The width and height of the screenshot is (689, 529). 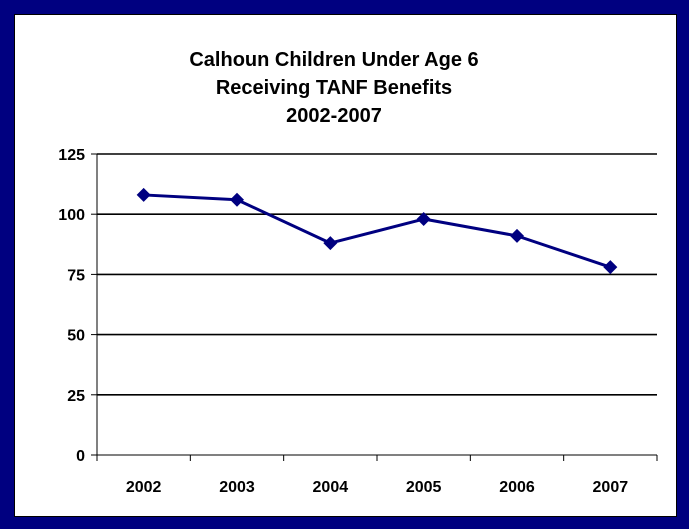 I want to click on y-tick-label-0: 0, so click(x=80, y=456).